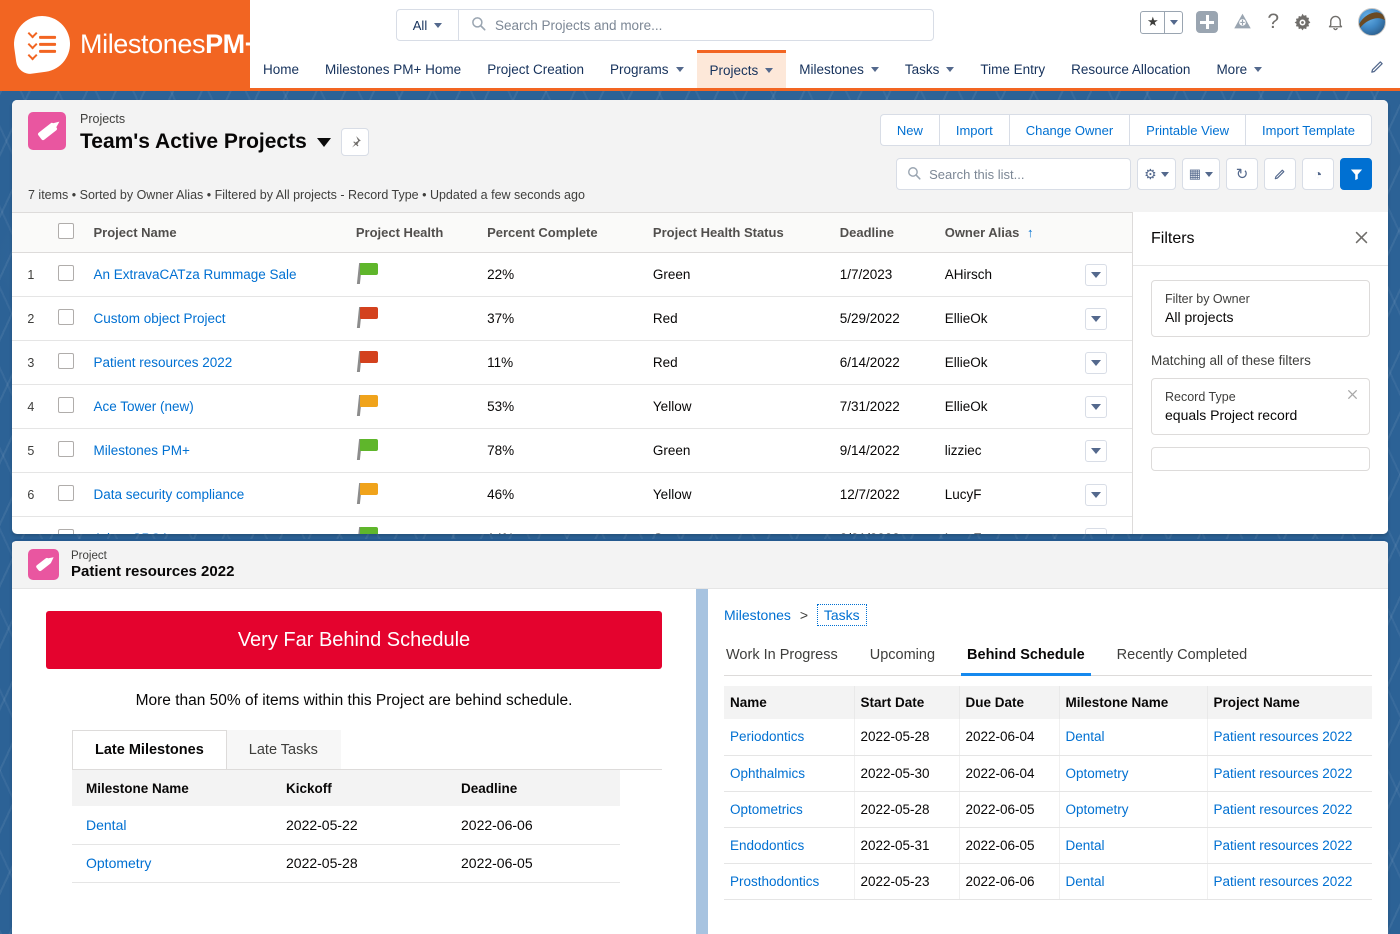 The width and height of the screenshot is (1400, 934). What do you see at coordinates (902, 655) in the screenshot?
I see `tab-upcoming: Upcoming` at bounding box center [902, 655].